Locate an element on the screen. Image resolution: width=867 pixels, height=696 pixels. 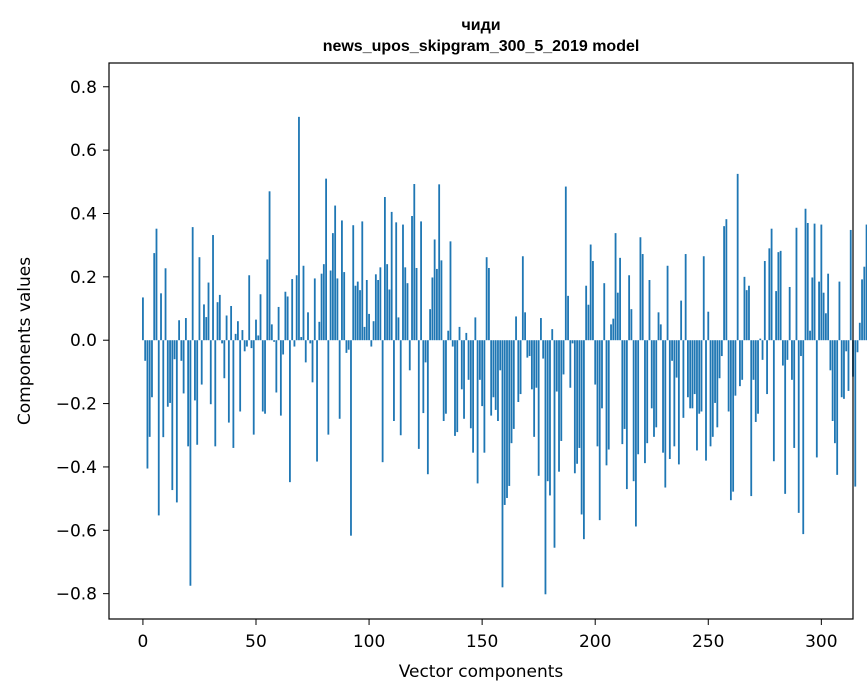
chart-title: чиди is located at coordinates (480, 25).